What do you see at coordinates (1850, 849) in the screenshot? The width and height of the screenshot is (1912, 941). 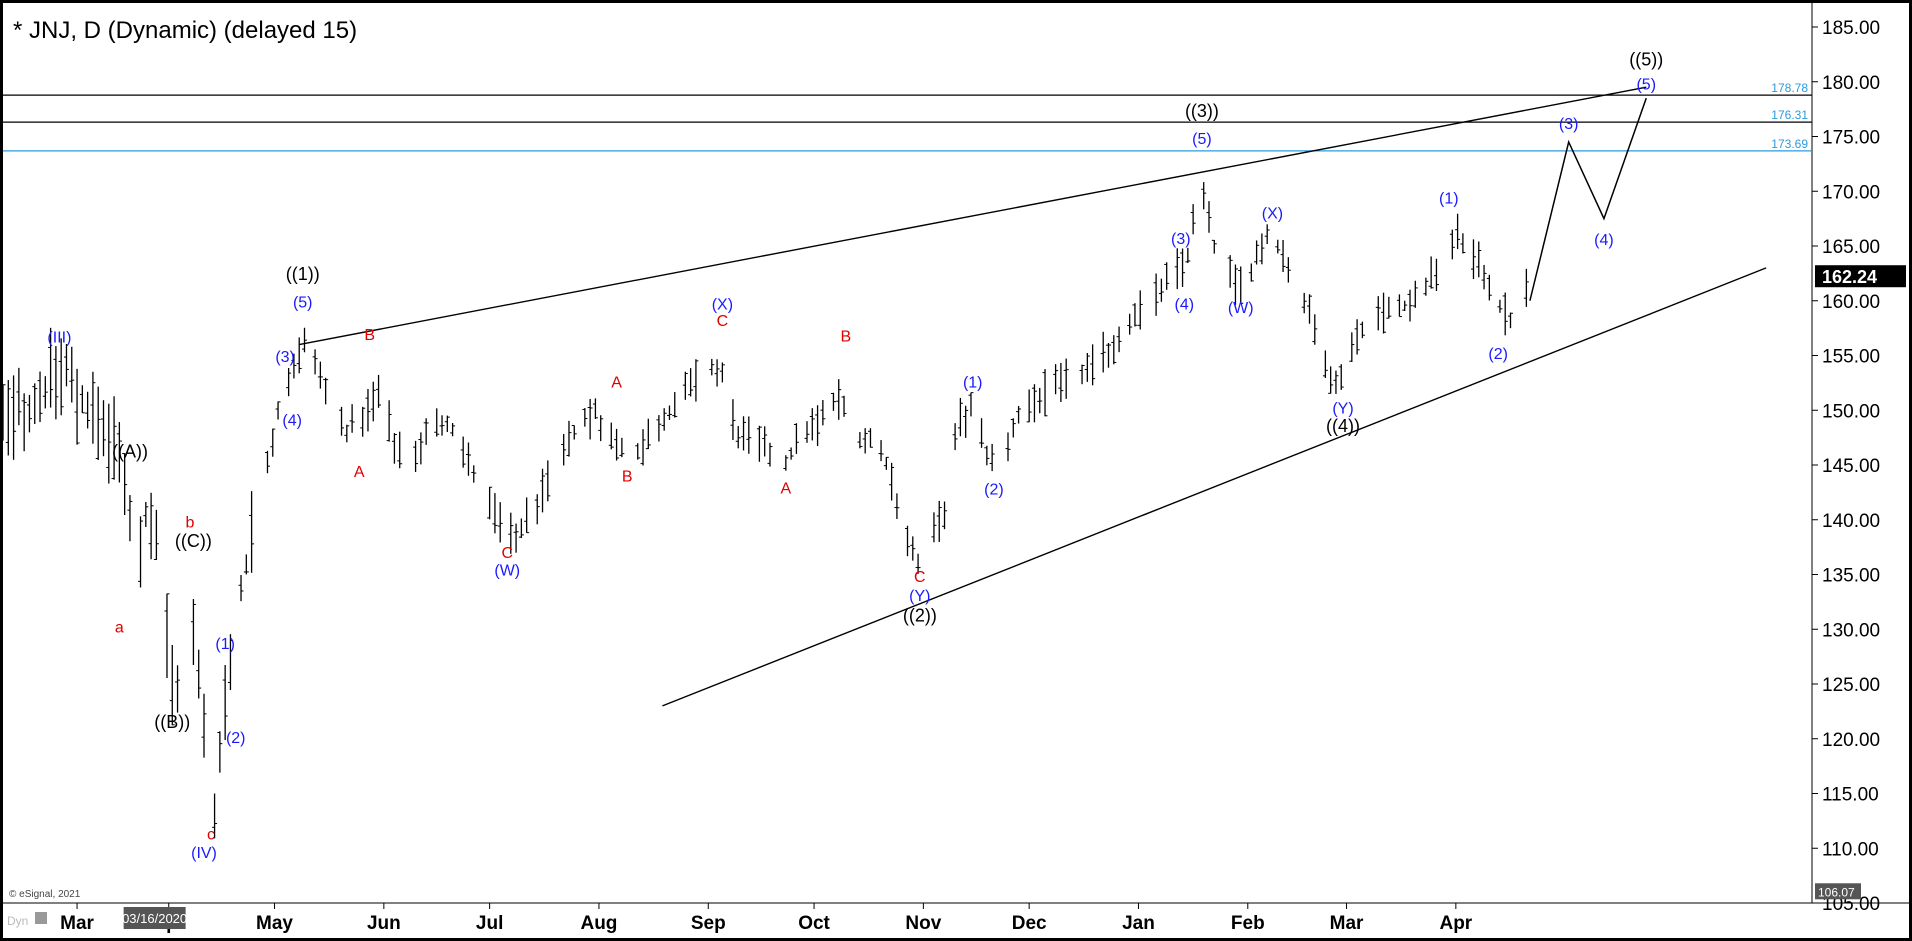 I see `y-tick-label: 110.00` at bounding box center [1850, 849].